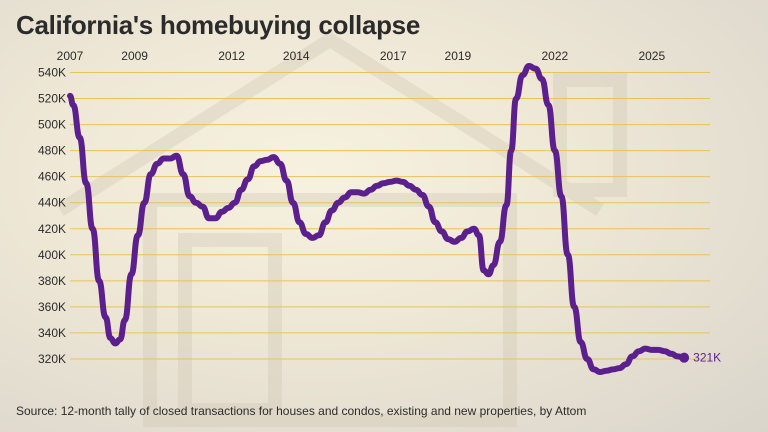 The height and width of the screenshot is (432, 768). Describe the element at coordinates (52, 73) in the screenshot. I see `y-tick-label: 540K` at that location.